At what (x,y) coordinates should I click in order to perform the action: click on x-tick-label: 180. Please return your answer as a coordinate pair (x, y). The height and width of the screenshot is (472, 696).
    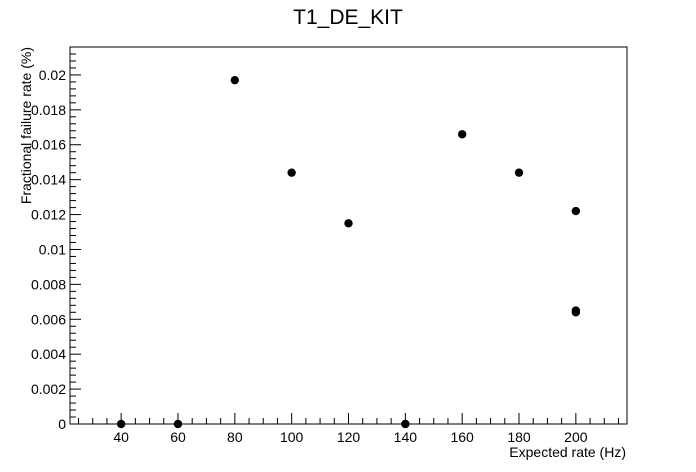
    Looking at the image, I should click on (519, 437).